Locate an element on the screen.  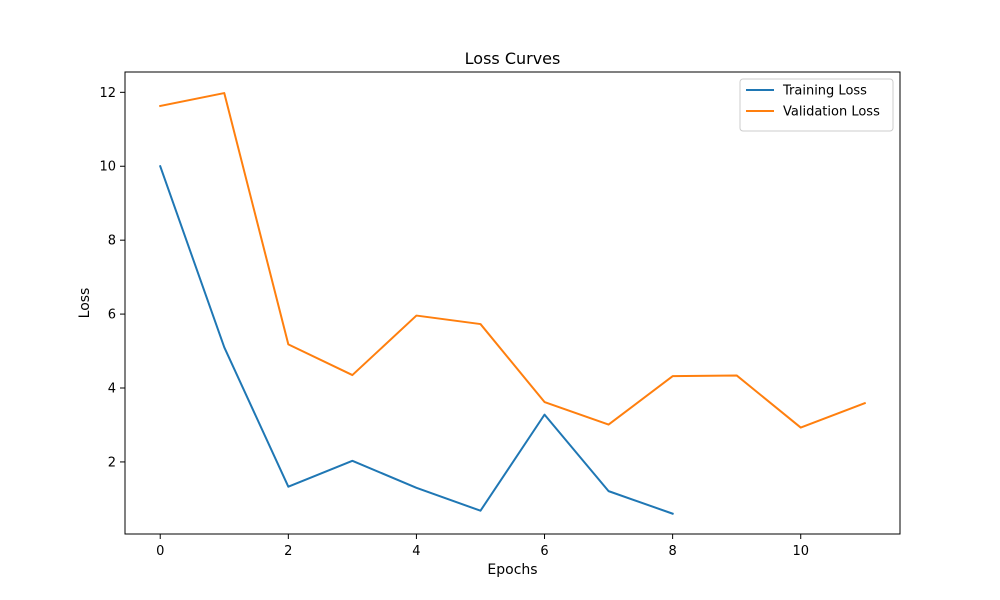
y-tick-label: 6 is located at coordinates (112, 315).